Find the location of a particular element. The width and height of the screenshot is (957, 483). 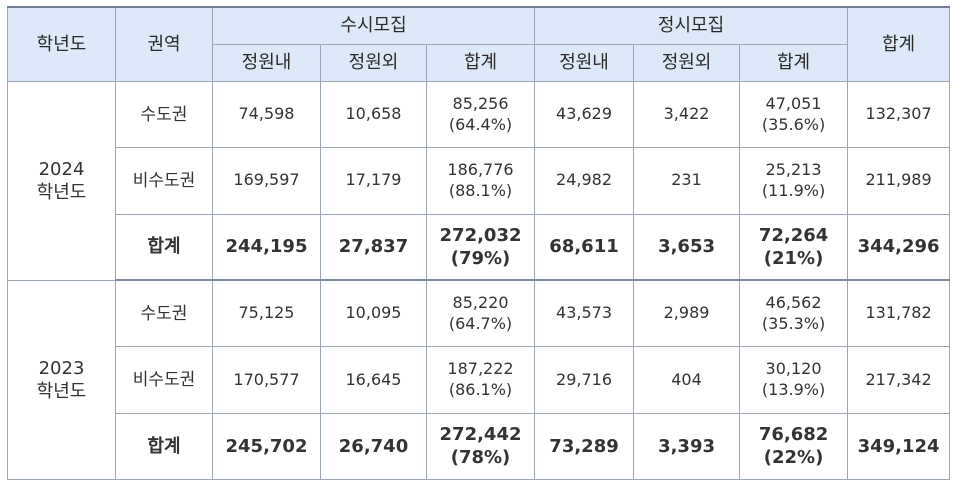

header-jeongsi: 정시모집 is located at coordinates (691, 25).